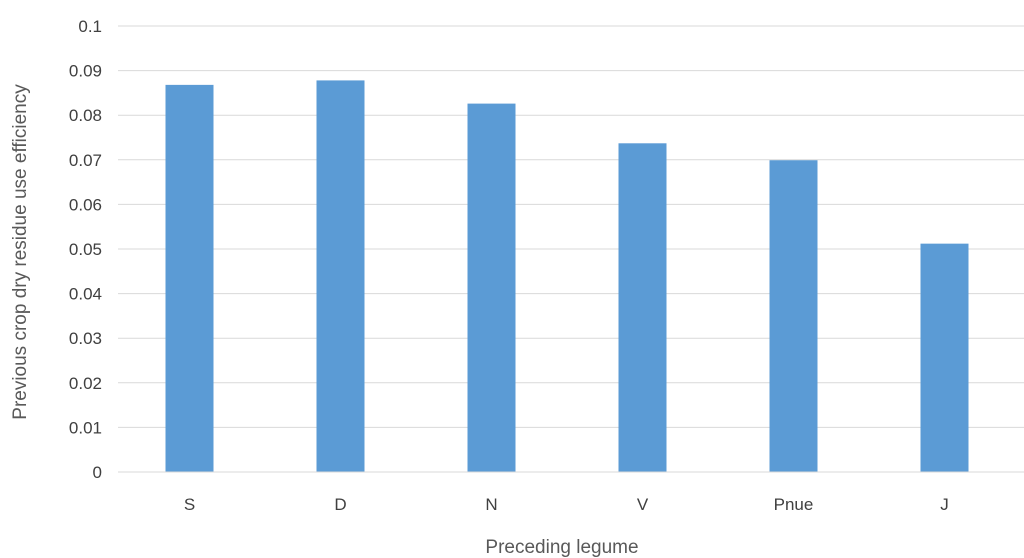  Describe the element at coordinates (90, 26) in the screenshot. I see `y-tick-label: 0.1` at that location.